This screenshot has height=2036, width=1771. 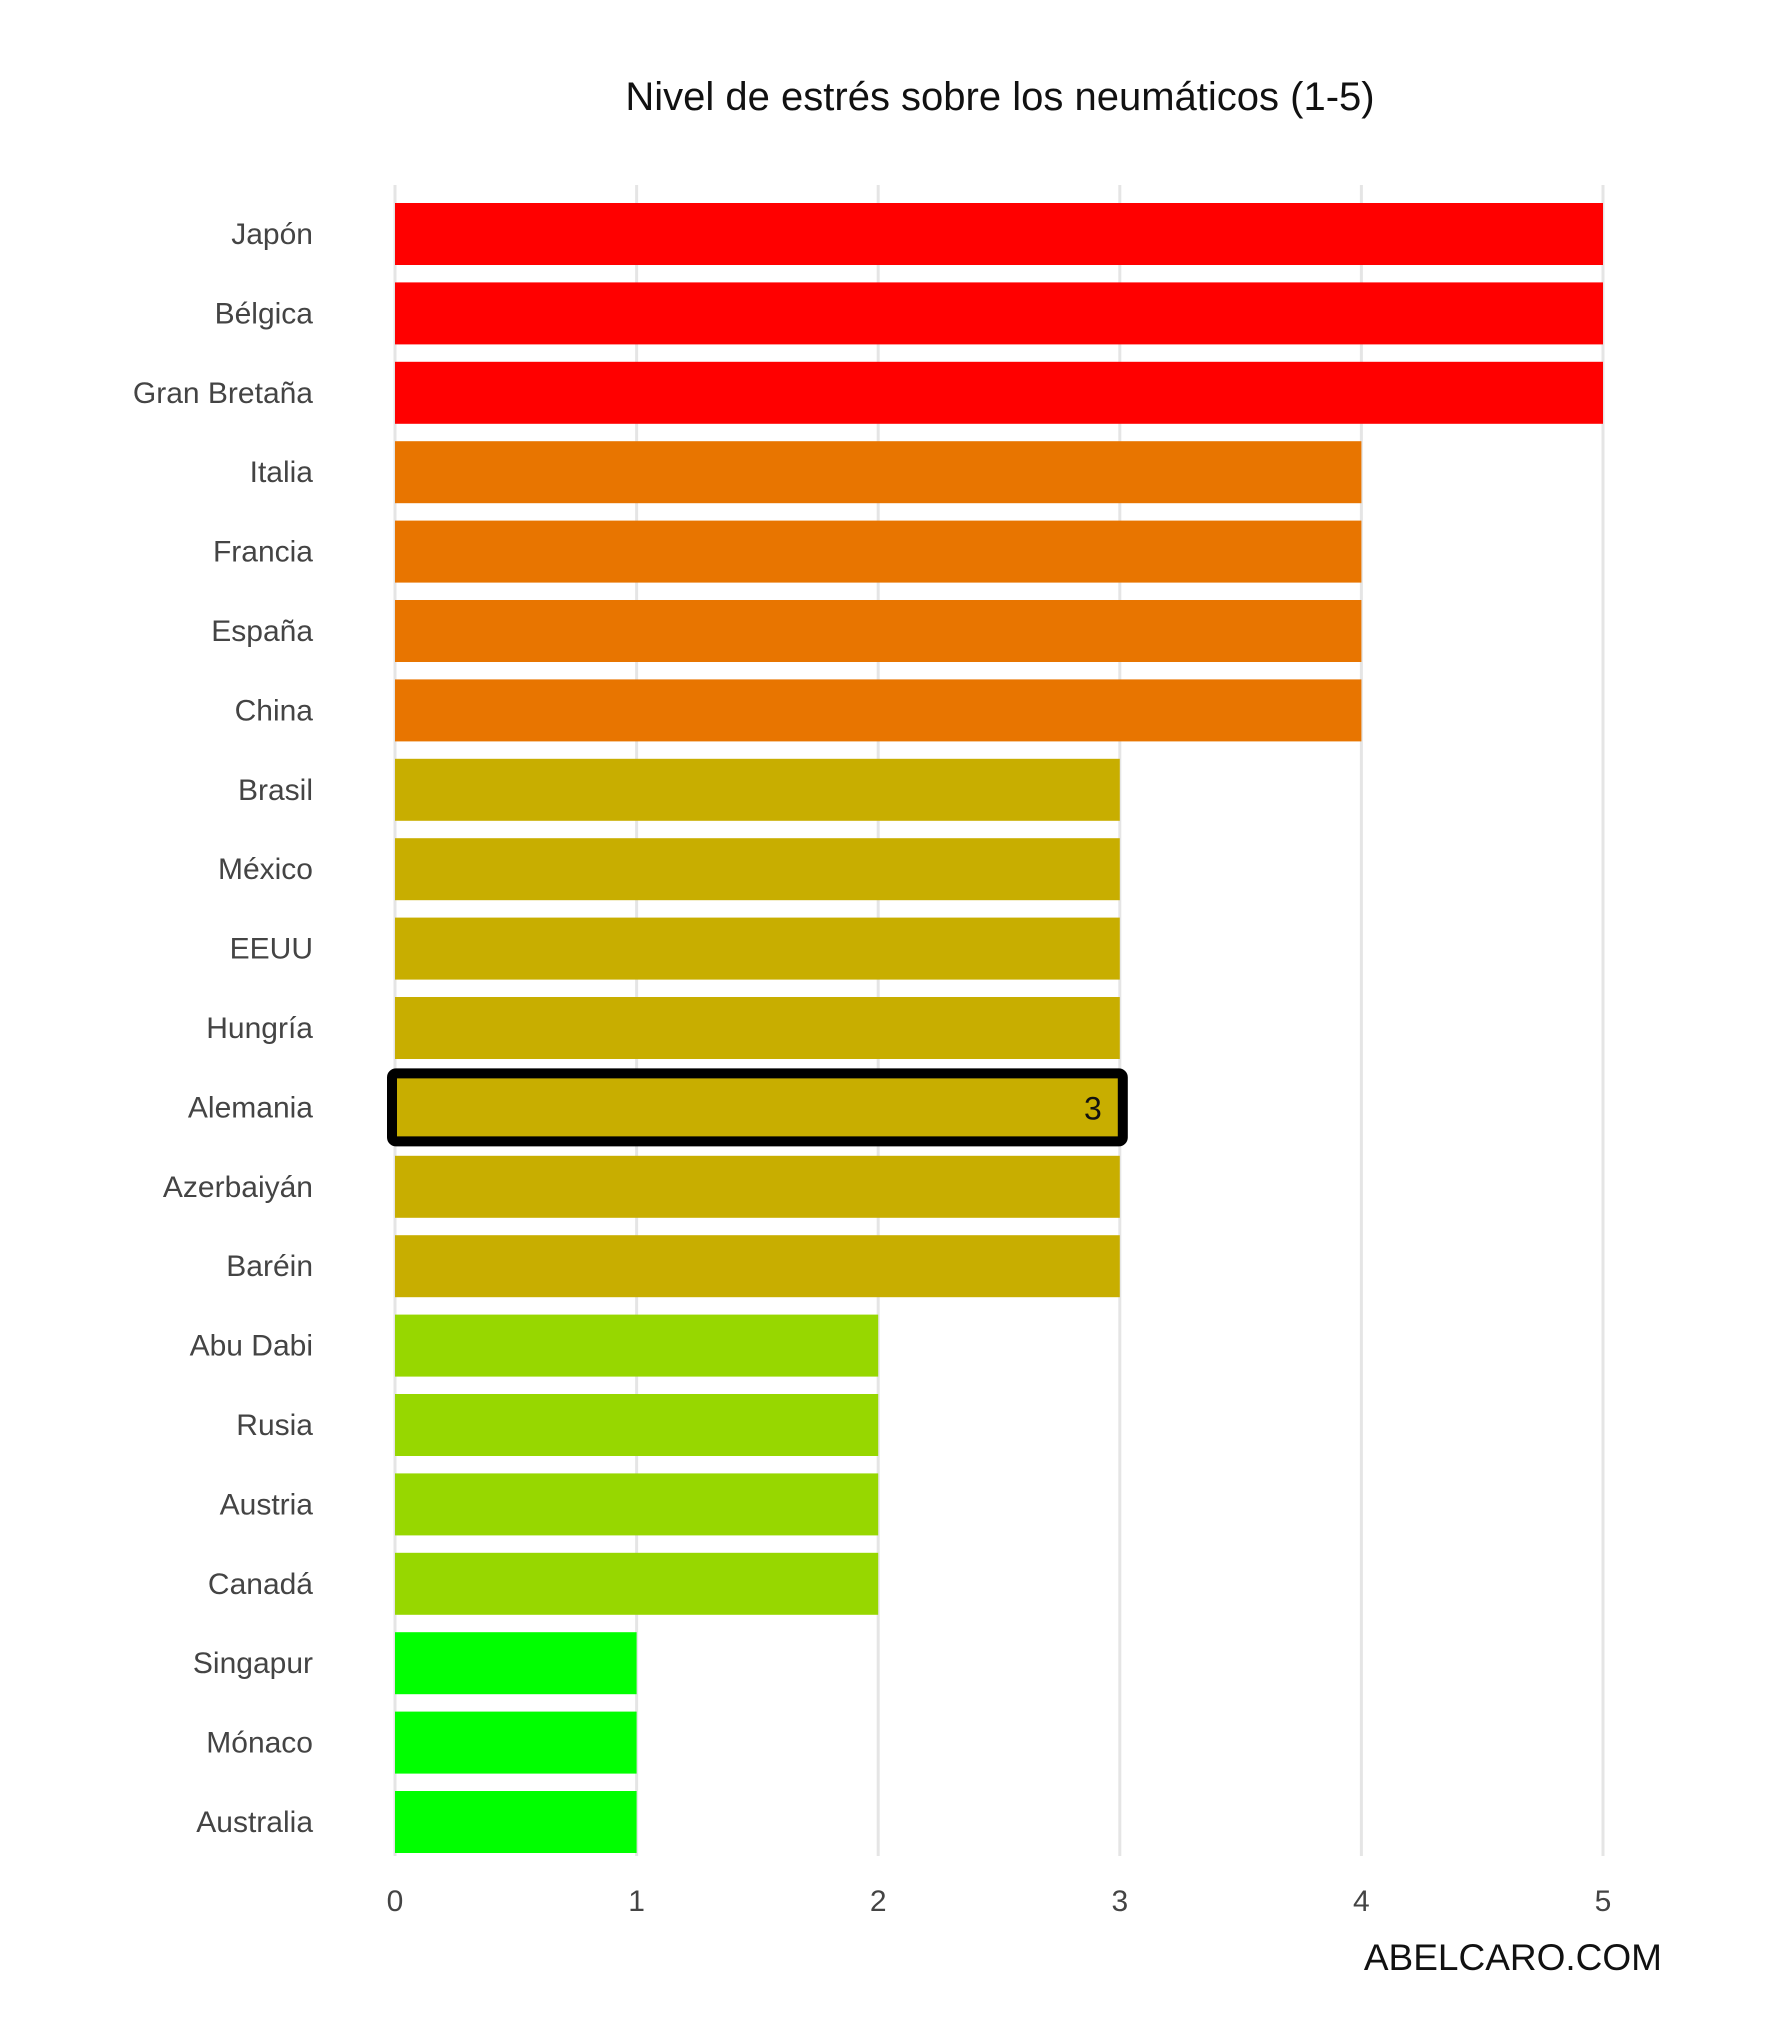 I want to click on highlight-border, so click(x=757, y=1107).